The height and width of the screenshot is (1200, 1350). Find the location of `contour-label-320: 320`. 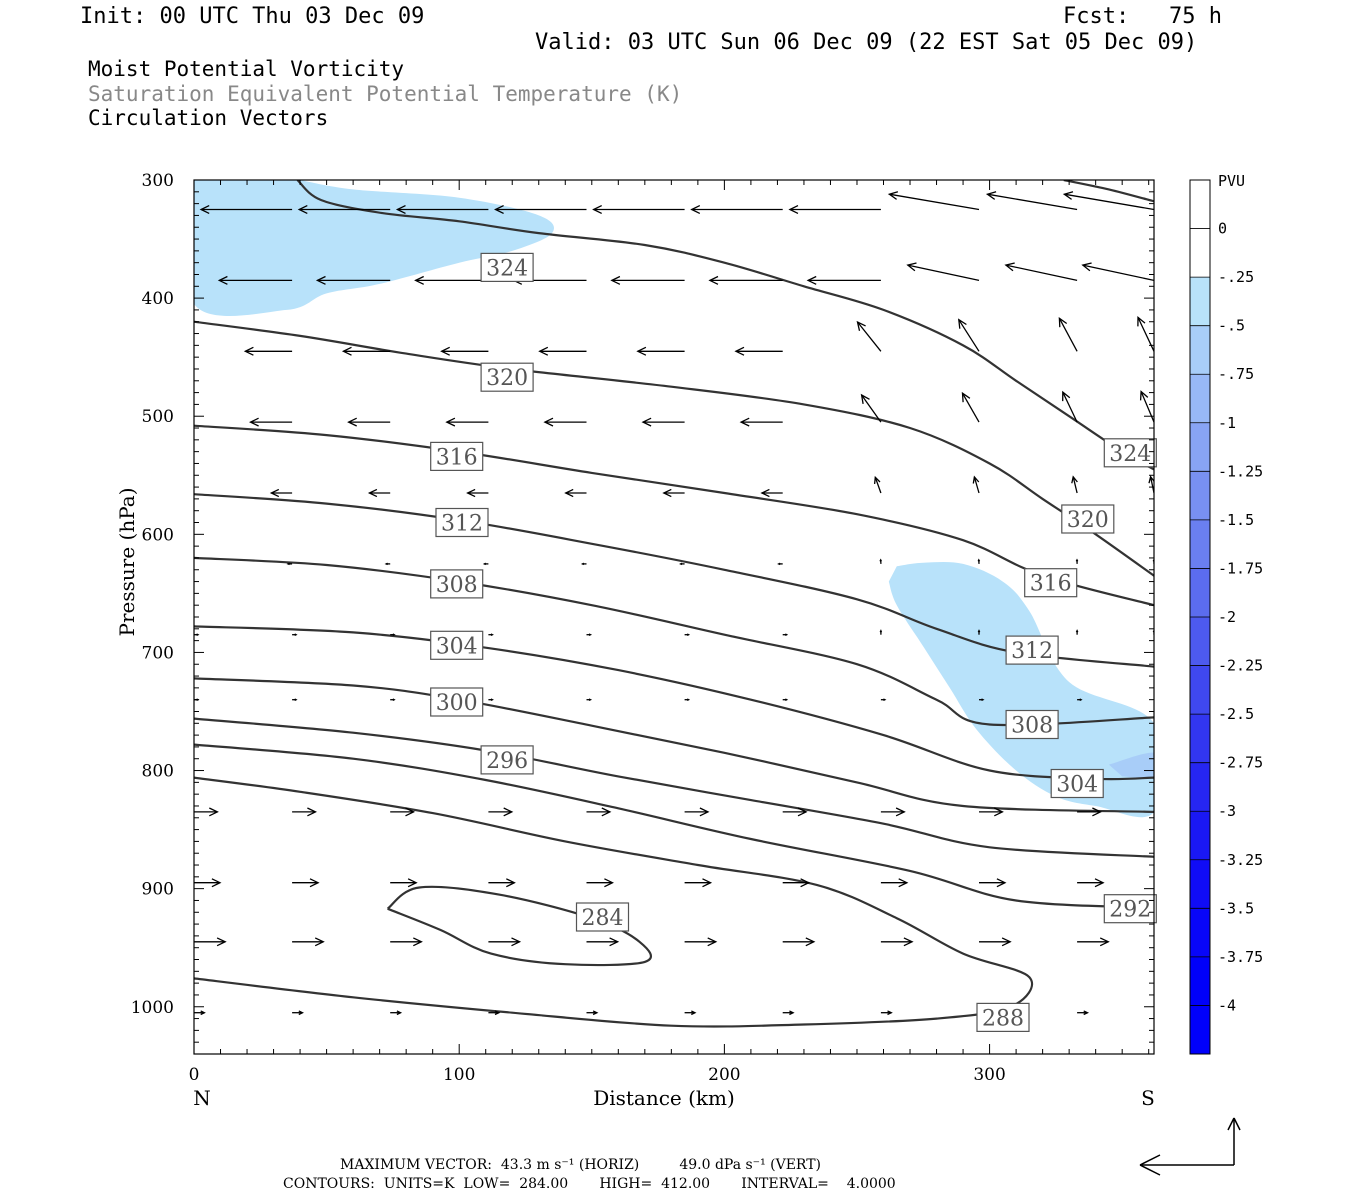

contour-label-320: 320 is located at coordinates (1088, 519).